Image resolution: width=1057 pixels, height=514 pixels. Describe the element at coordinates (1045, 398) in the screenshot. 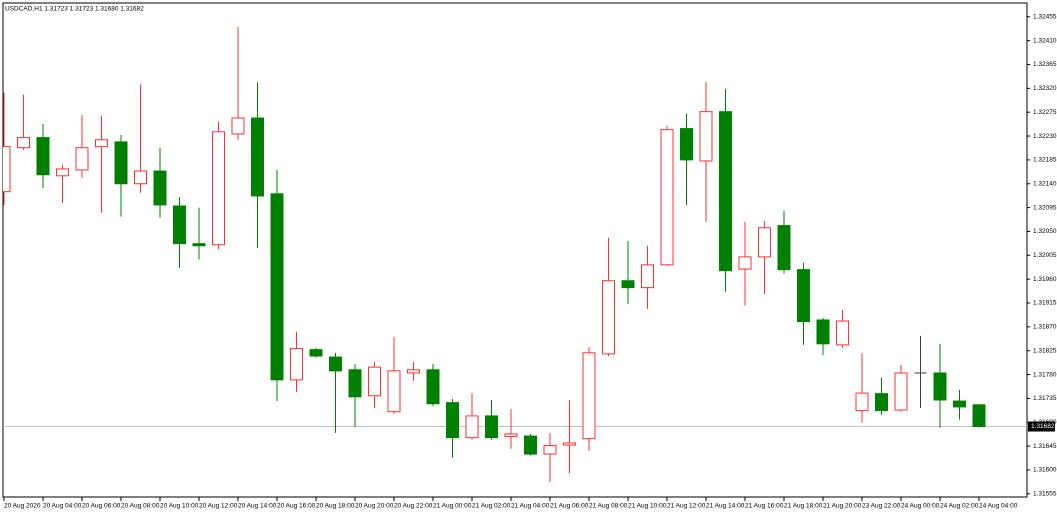

I see `y-tick-label: 1.31735` at that location.